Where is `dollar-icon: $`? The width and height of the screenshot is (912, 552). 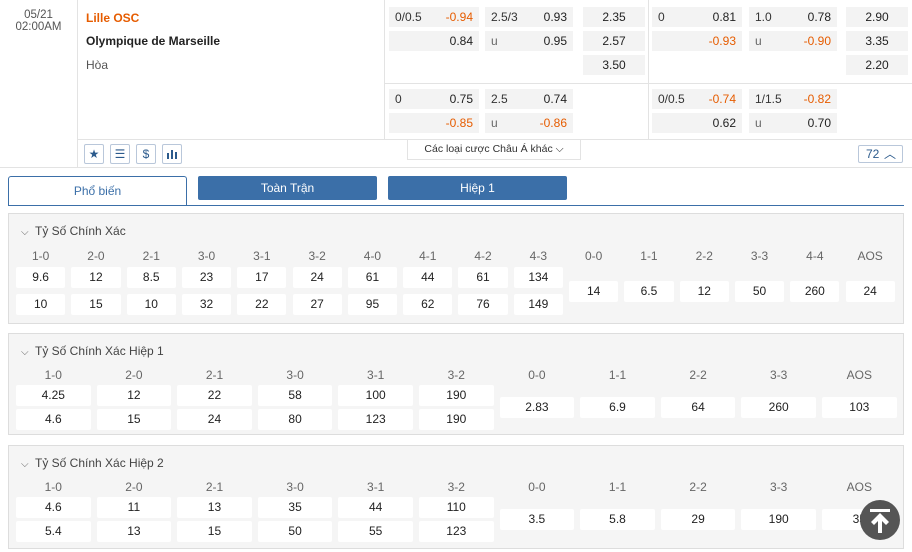
dollar-icon: $ is located at coordinates (146, 154).